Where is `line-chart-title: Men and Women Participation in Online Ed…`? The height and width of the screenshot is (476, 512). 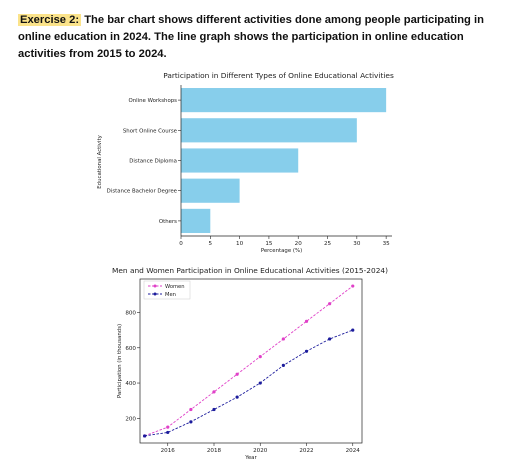
line-chart-title: Men and Women Participation in Online Ed… is located at coordinates (250, 270).